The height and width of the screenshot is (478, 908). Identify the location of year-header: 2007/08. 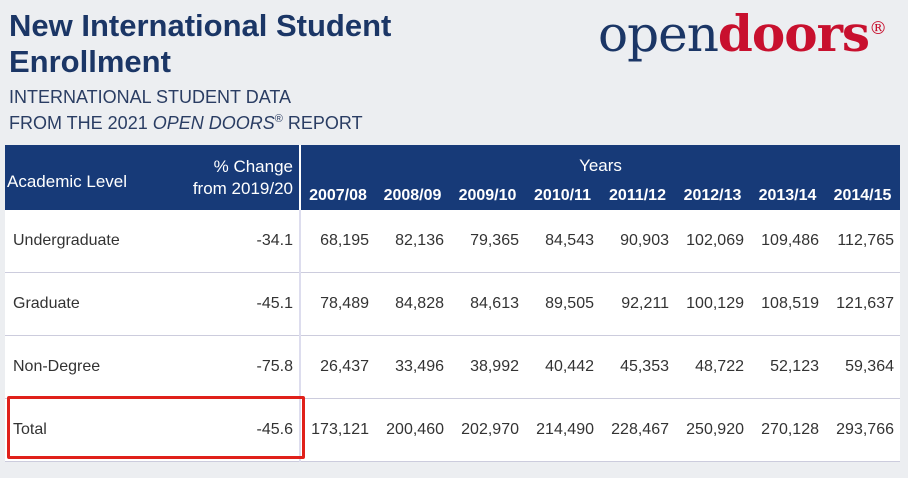
(337, 196).